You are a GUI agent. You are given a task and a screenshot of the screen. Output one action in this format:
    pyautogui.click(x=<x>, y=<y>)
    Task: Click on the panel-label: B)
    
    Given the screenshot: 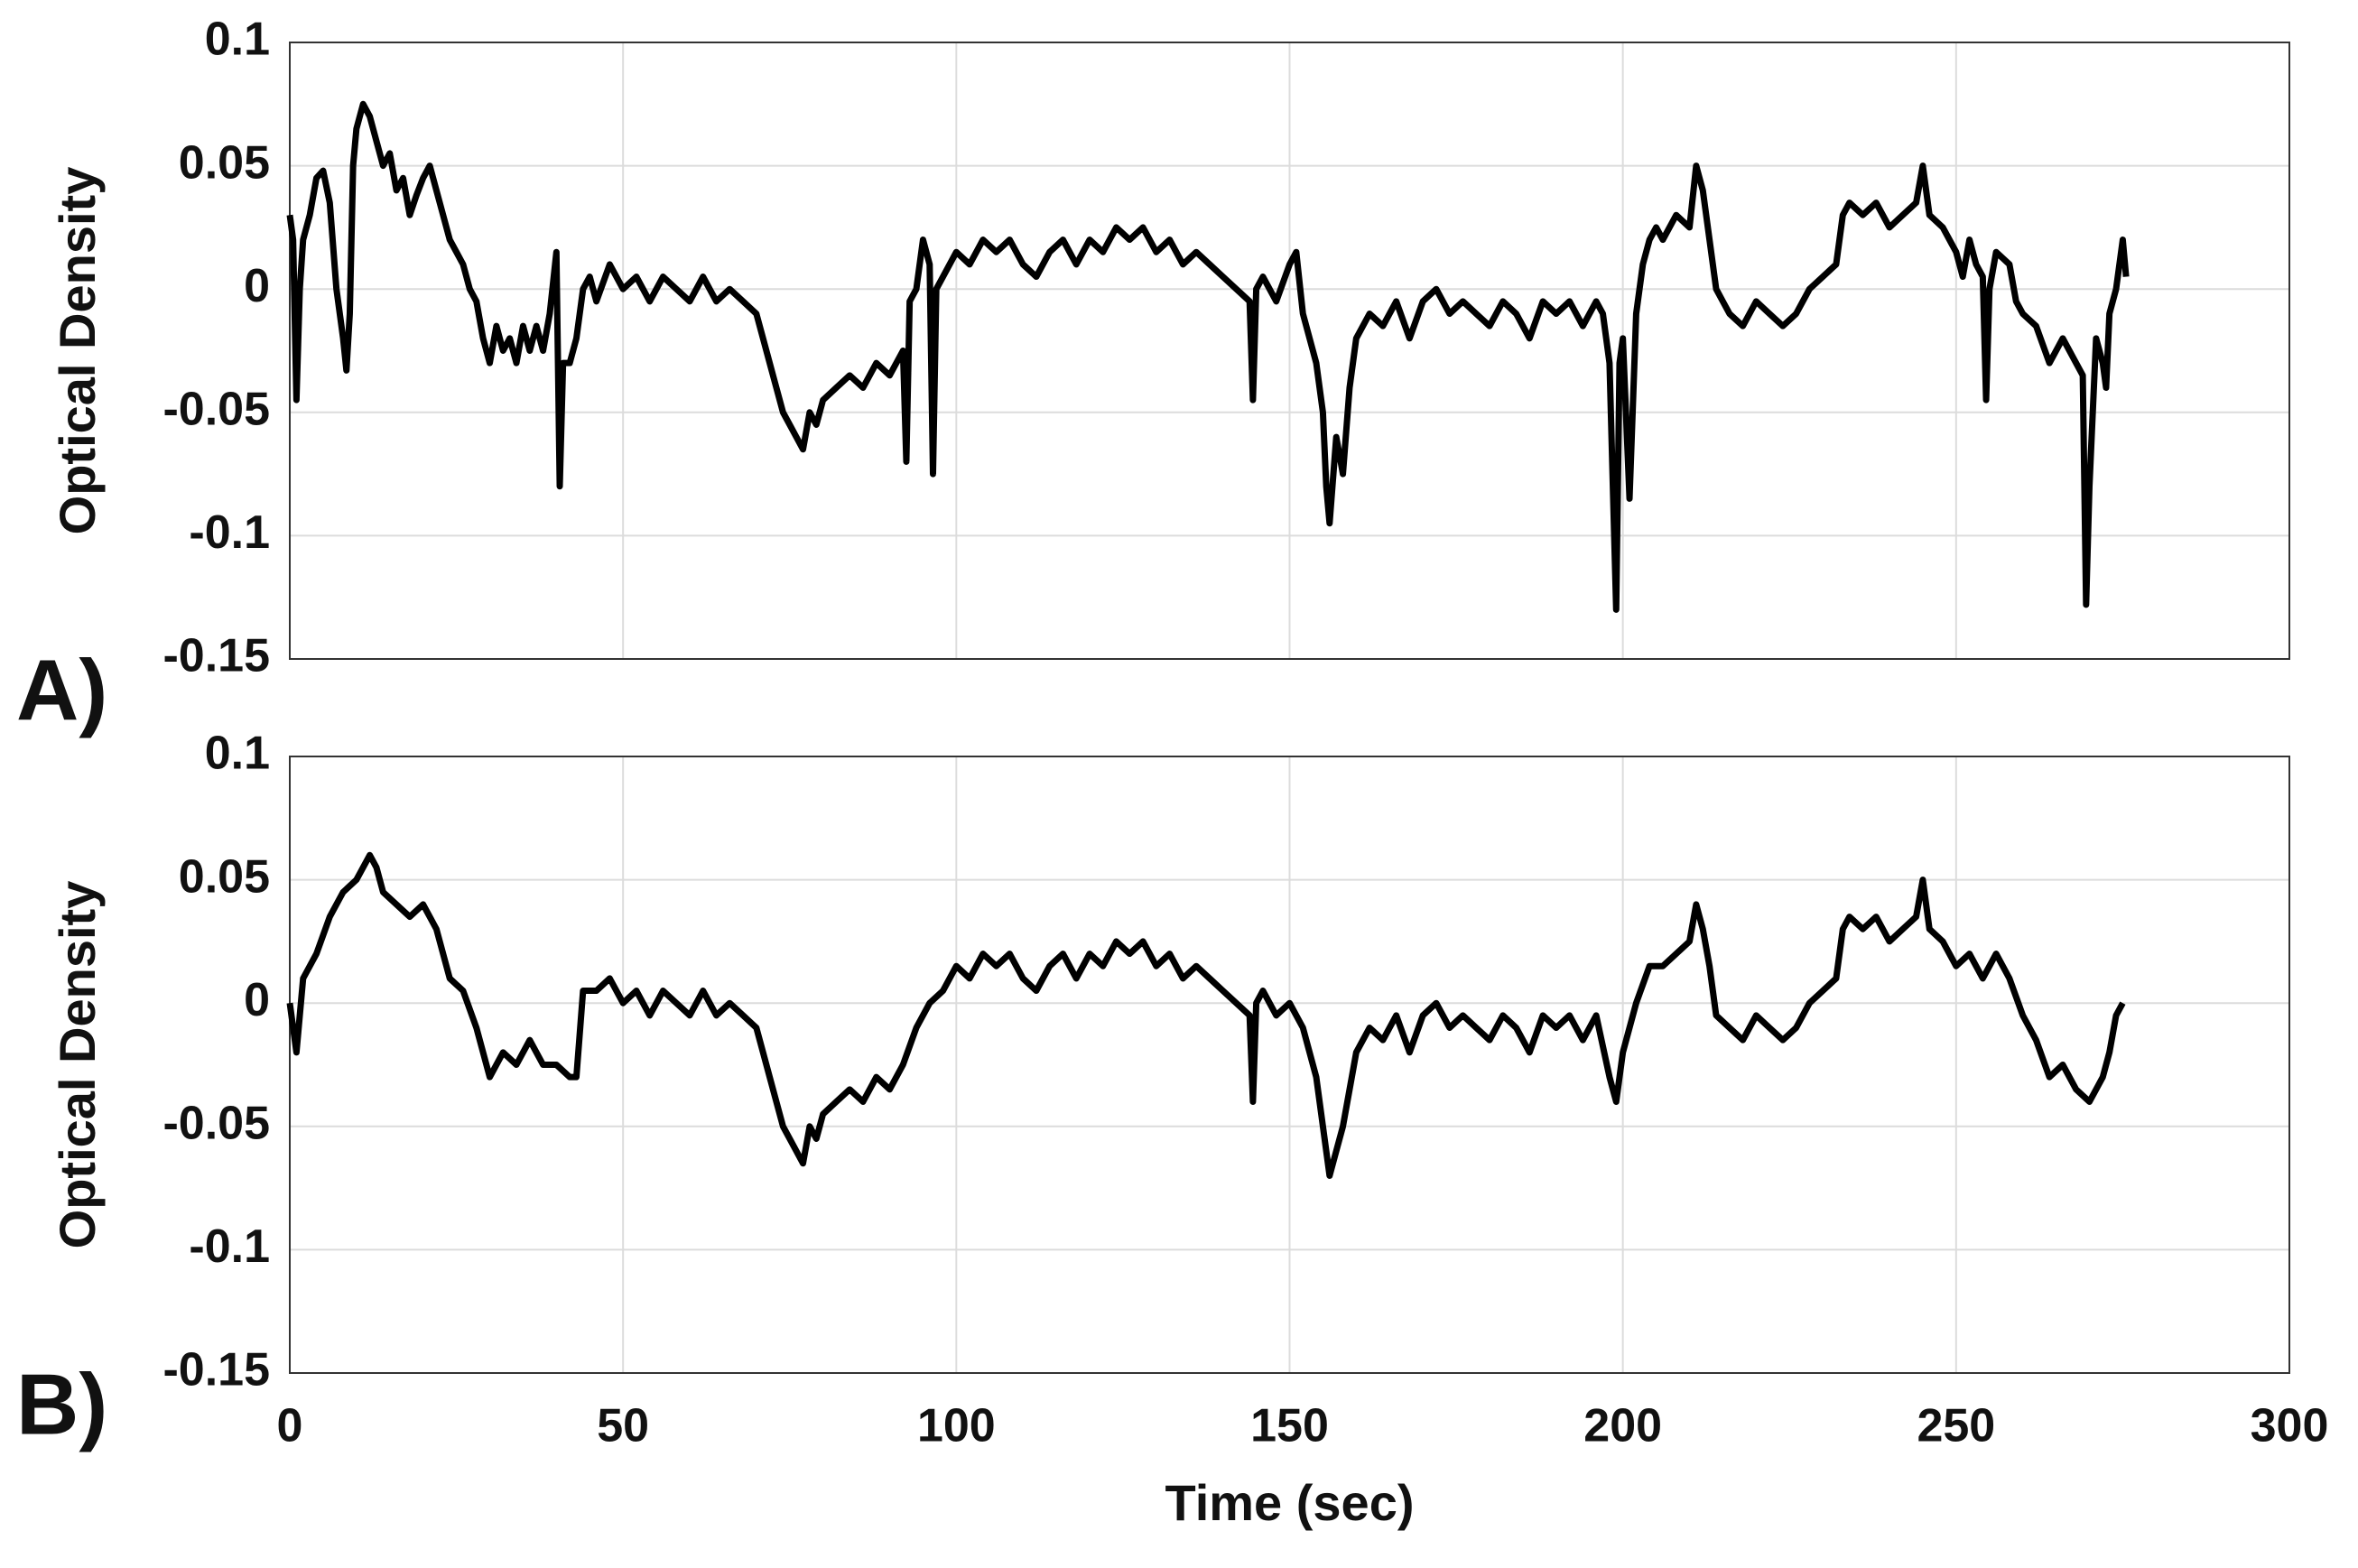 What is the action you would take?
    pyautogui.click(x=61, y=1404)
    